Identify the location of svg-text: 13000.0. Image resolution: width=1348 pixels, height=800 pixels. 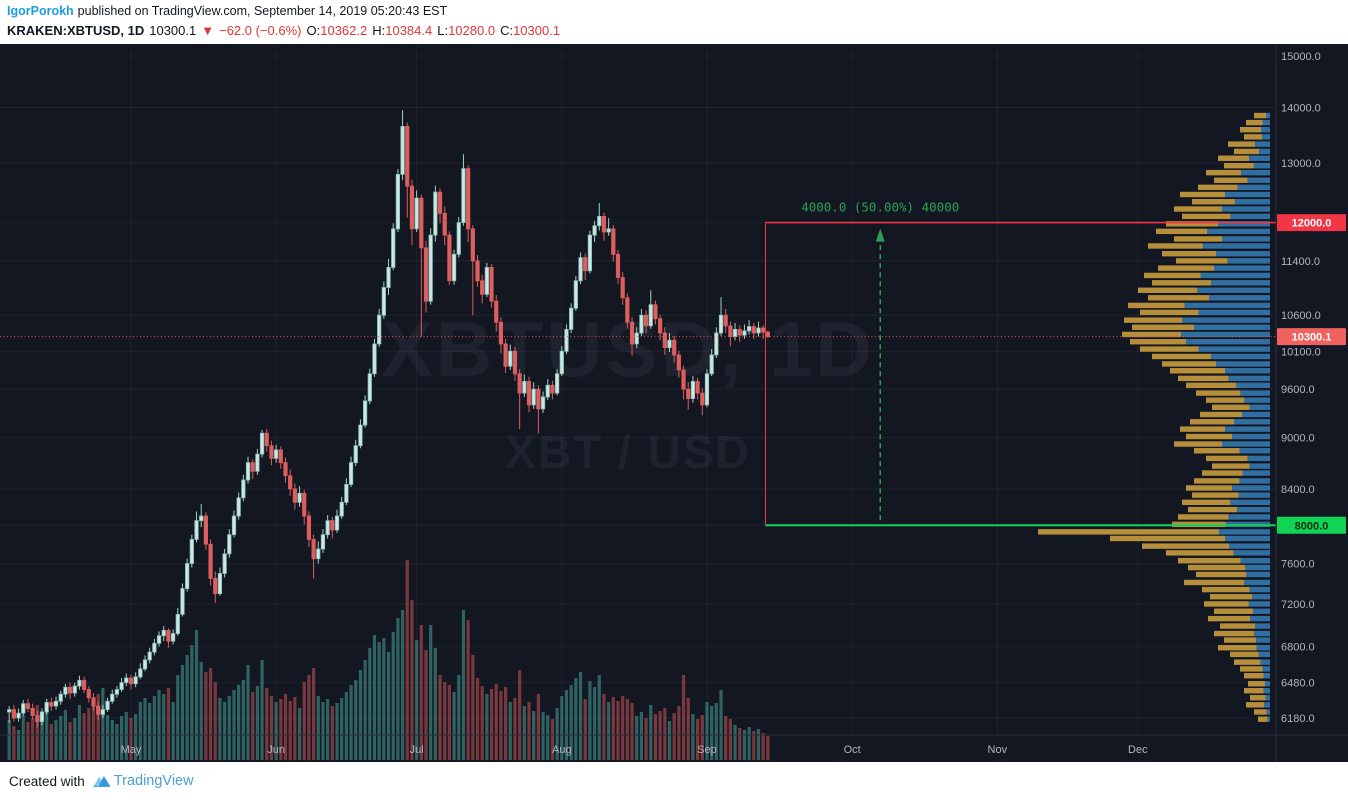
(1301, 164).